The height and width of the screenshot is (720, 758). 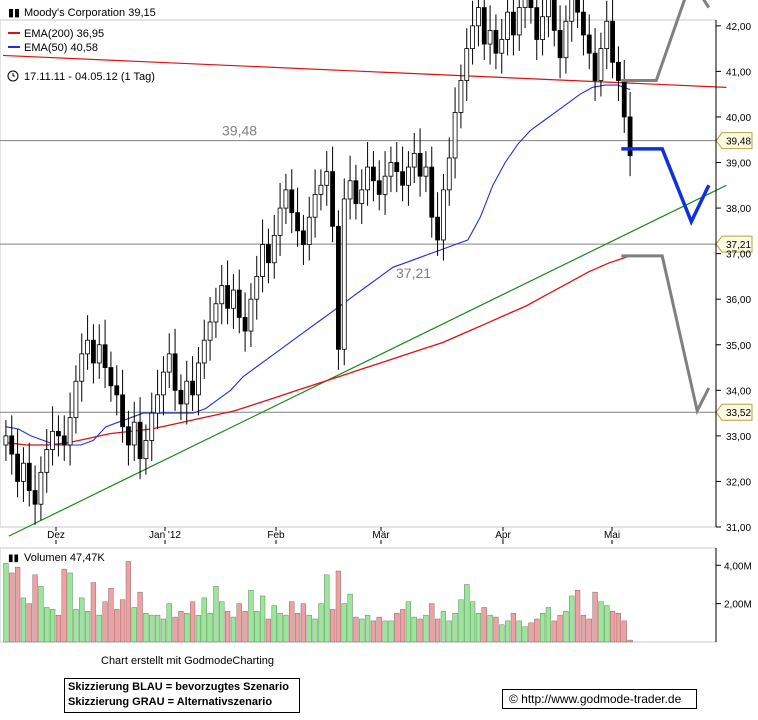 I want to click on y-tick-label: 41,00, so click(x=738, y=72).